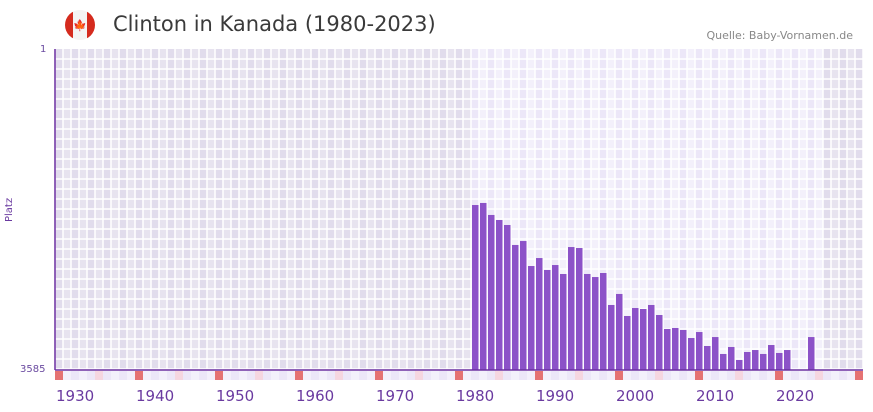 This screenshot has height=412, width=873. Describe the element at coordinates (315, 396) in the screenshot. I see `x-tick-label: 1960` at that location.